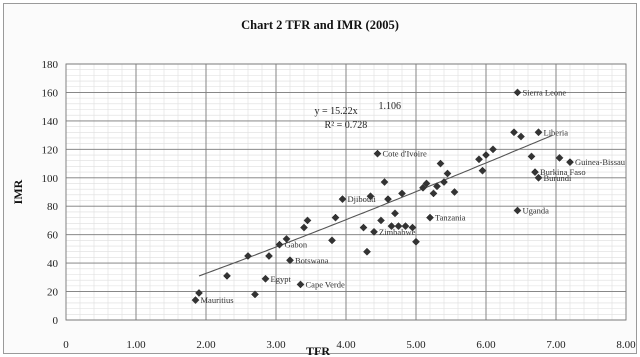 The width and height of the screenshot is (640, 357). I want to click on data-point-label: Botswana, so click(312, 260).